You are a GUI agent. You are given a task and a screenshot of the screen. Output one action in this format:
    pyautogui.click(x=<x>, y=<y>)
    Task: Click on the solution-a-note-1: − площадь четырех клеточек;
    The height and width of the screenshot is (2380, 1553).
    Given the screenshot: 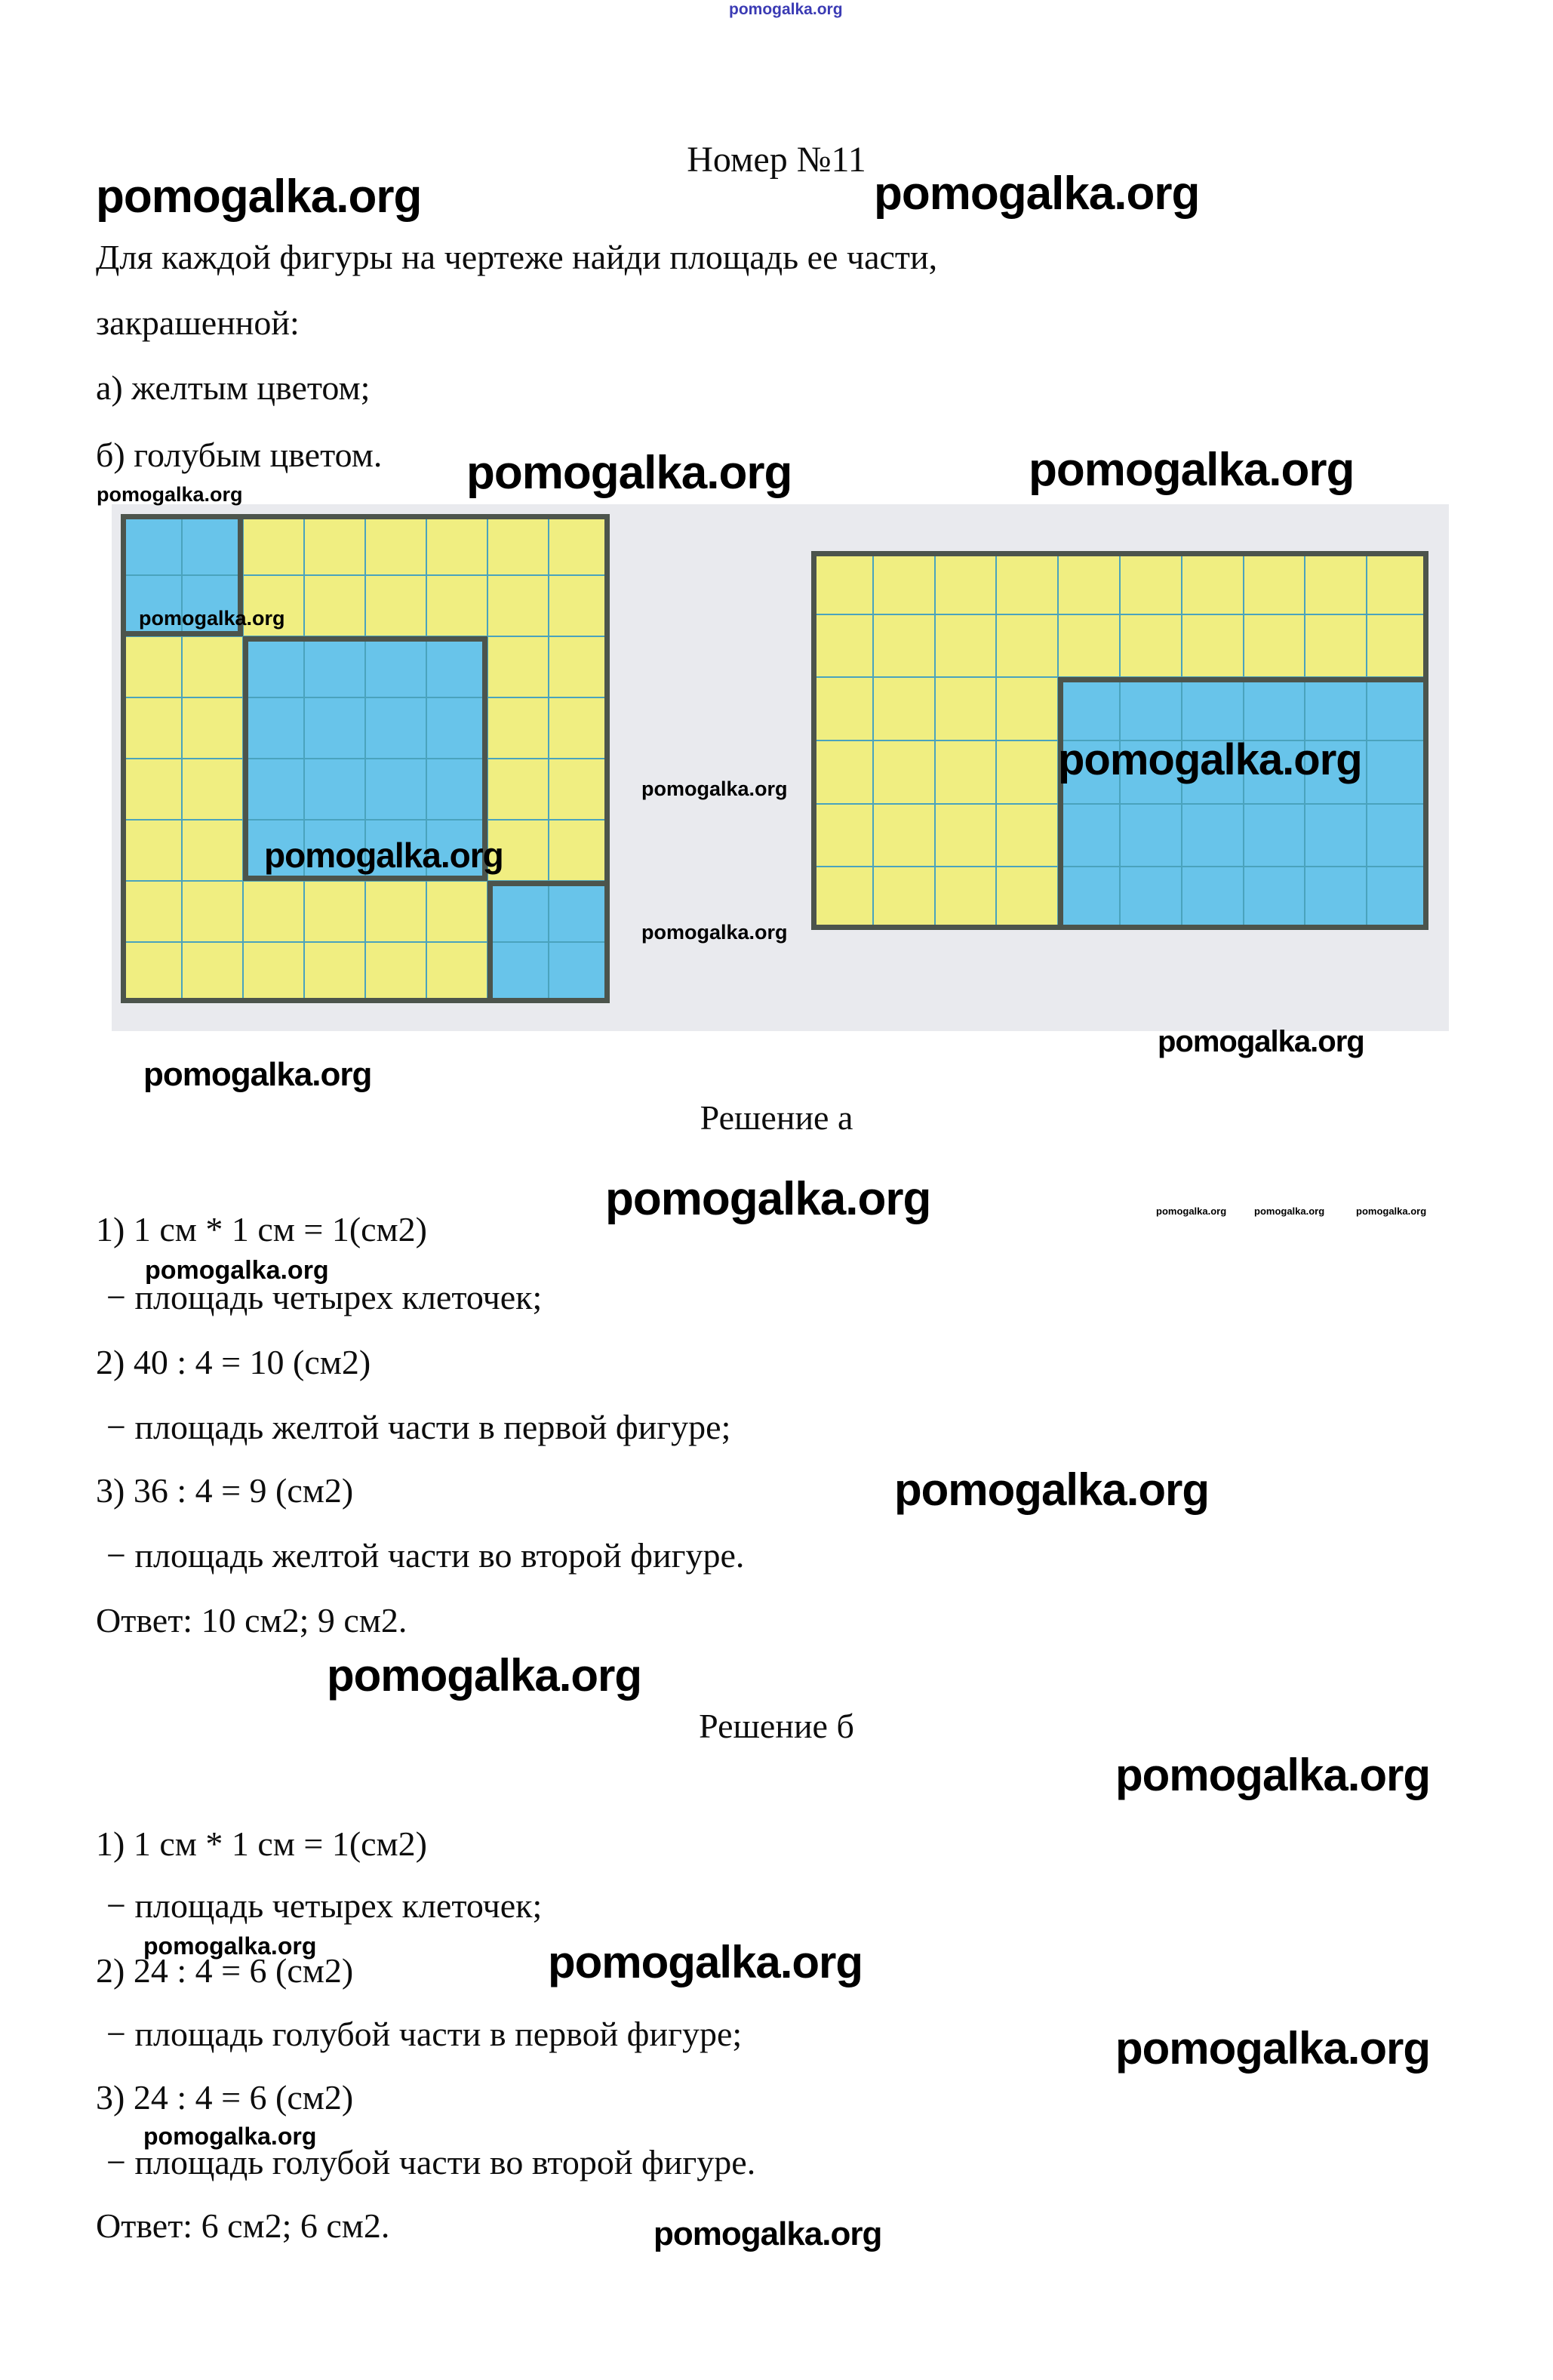 What is the action you would take?
    pyautogui.click(x=325, y=1297)
    